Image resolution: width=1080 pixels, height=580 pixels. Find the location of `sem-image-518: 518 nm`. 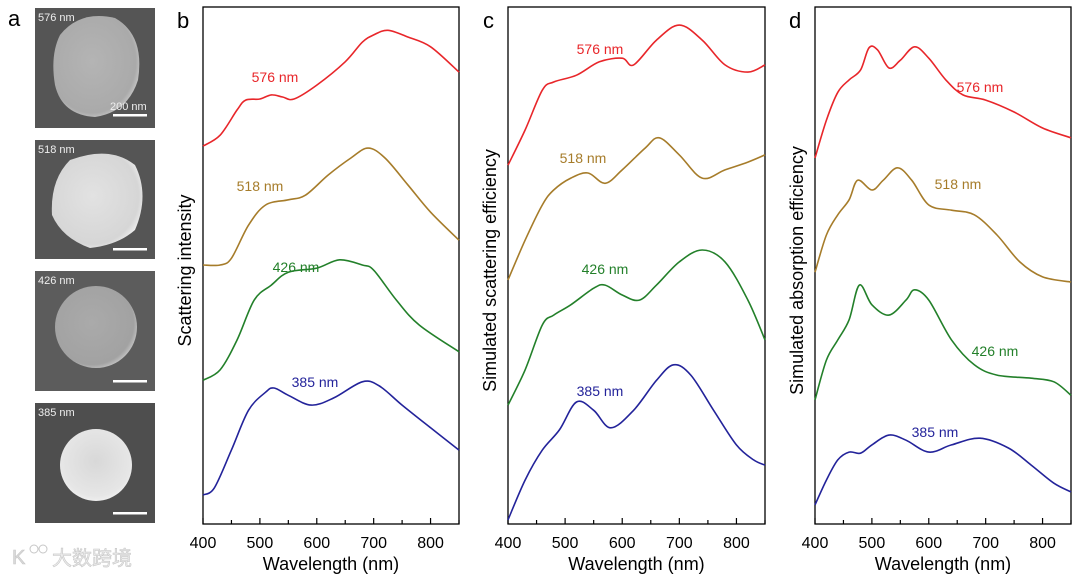

sem-image-518: 518 nm is located at coordinates (95, 199).